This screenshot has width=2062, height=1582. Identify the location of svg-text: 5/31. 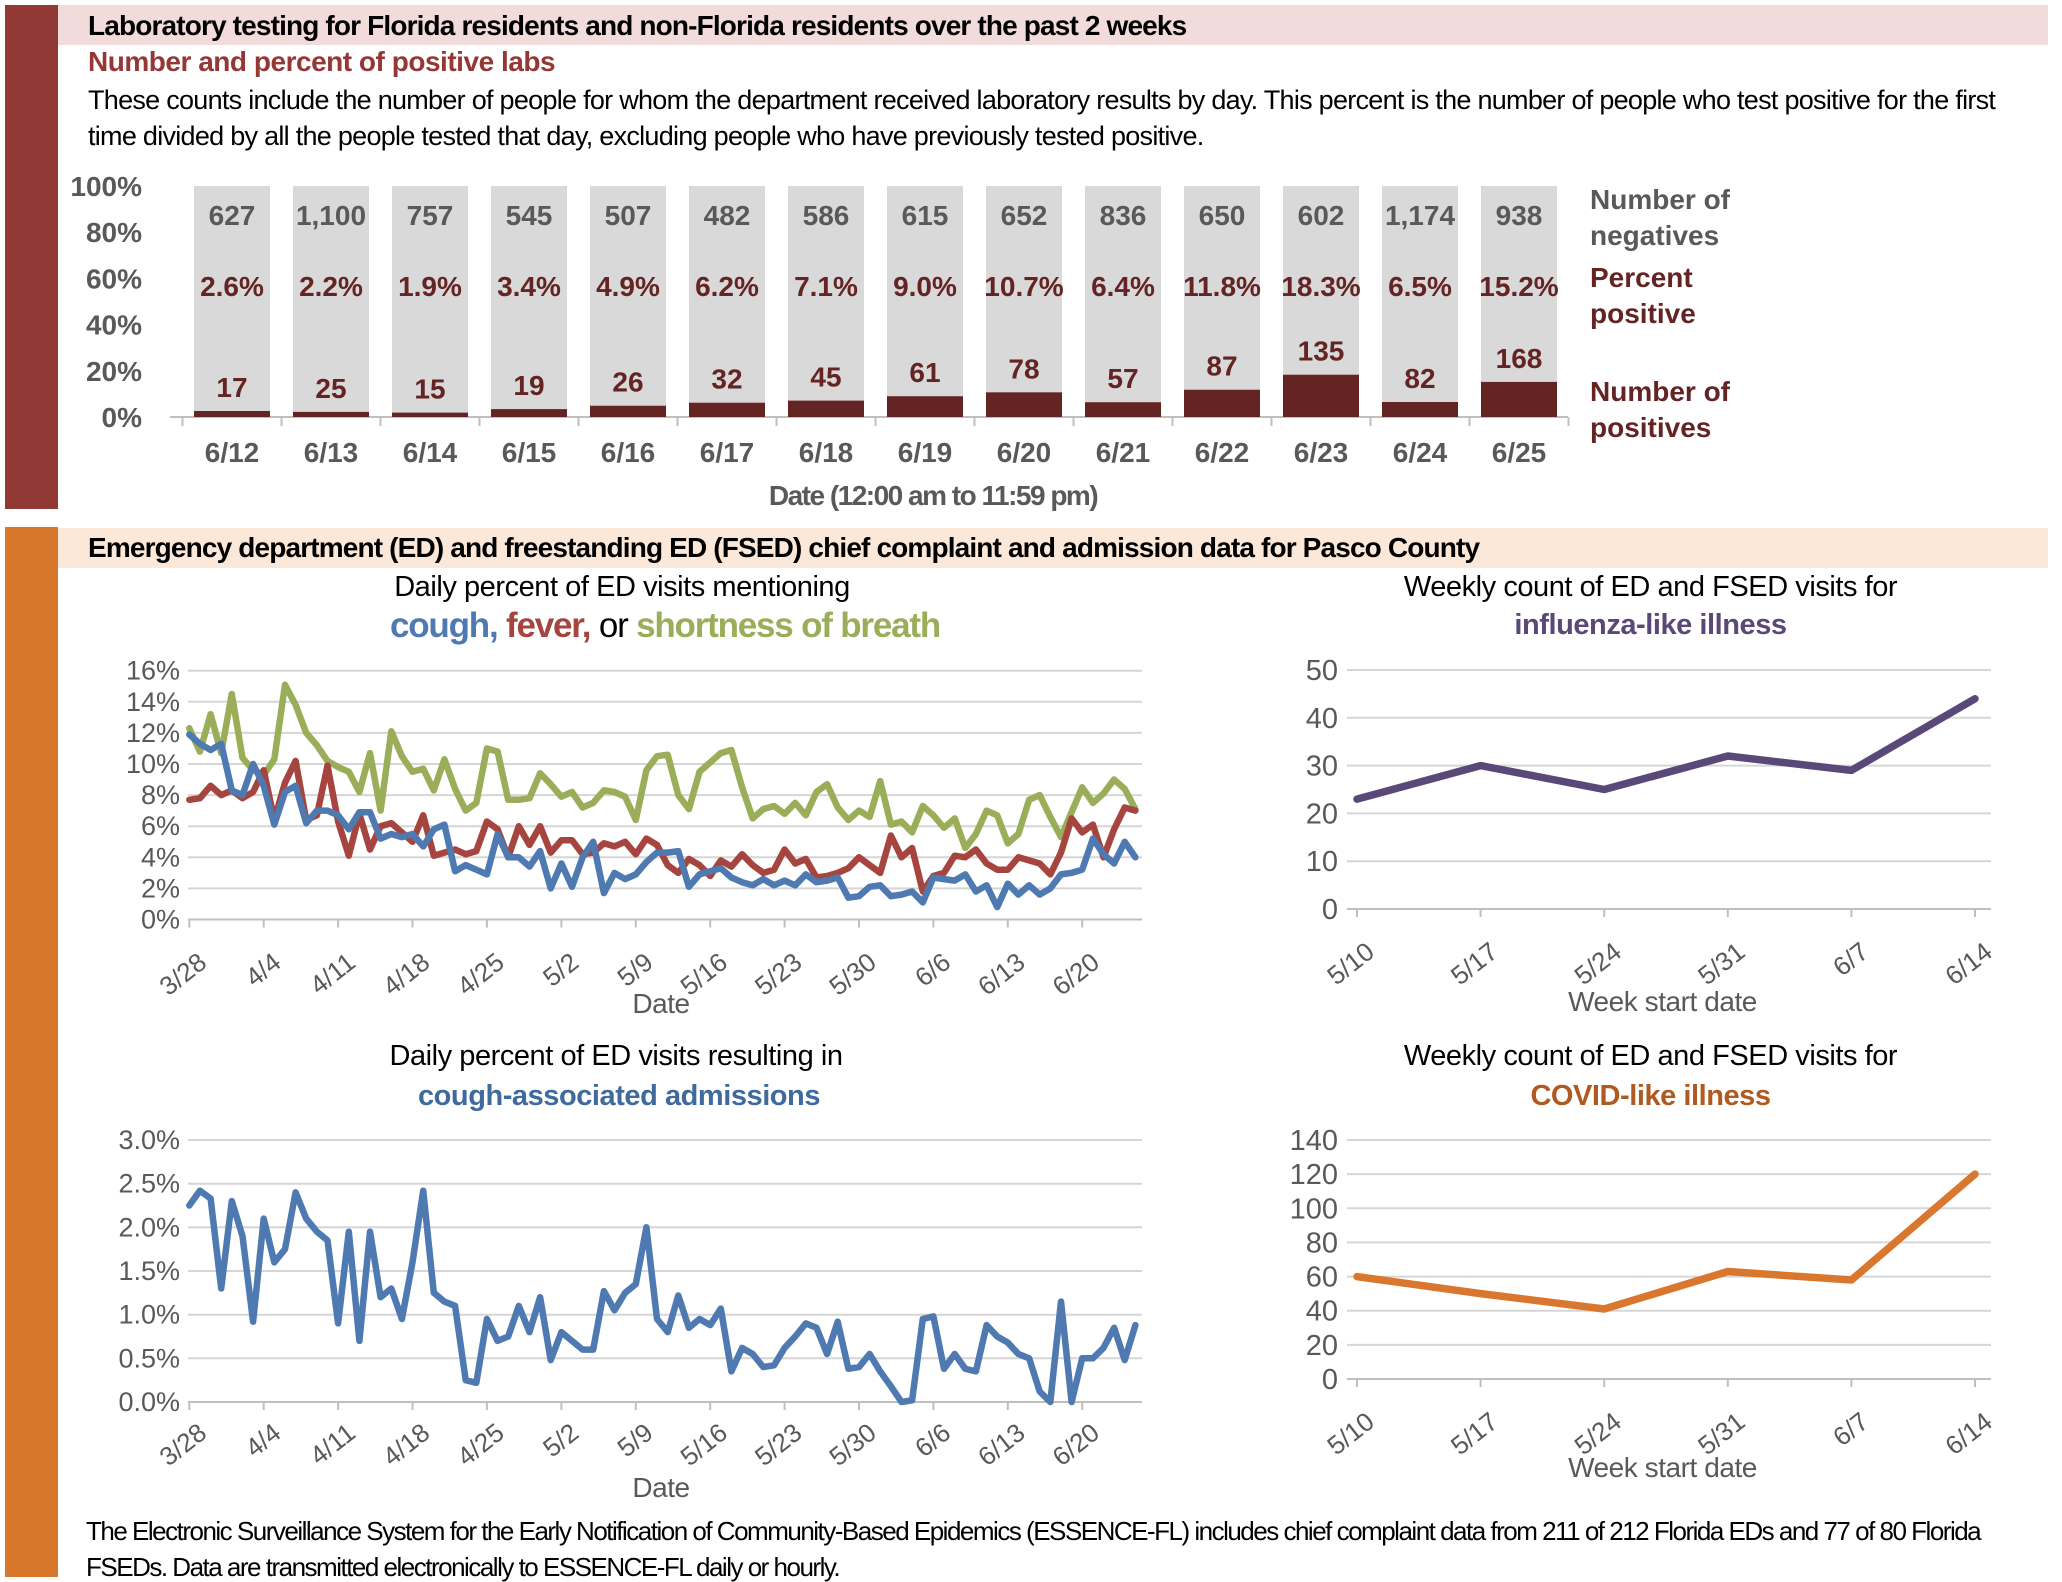
(1721, 963).